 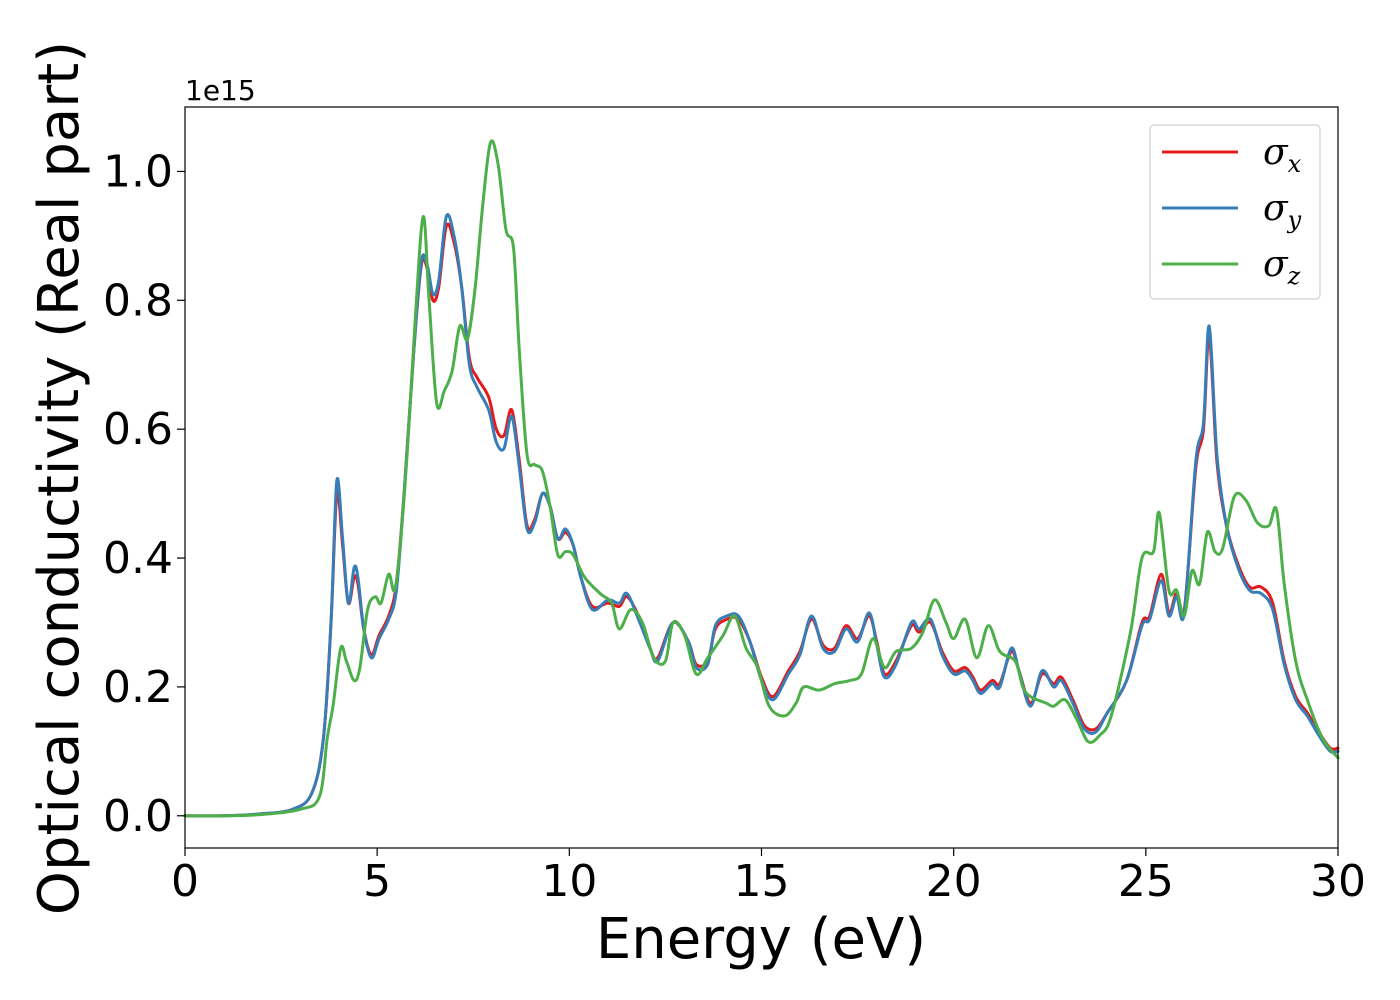 I want to click on x-tick-label: 15, so click(x=762, y=881).